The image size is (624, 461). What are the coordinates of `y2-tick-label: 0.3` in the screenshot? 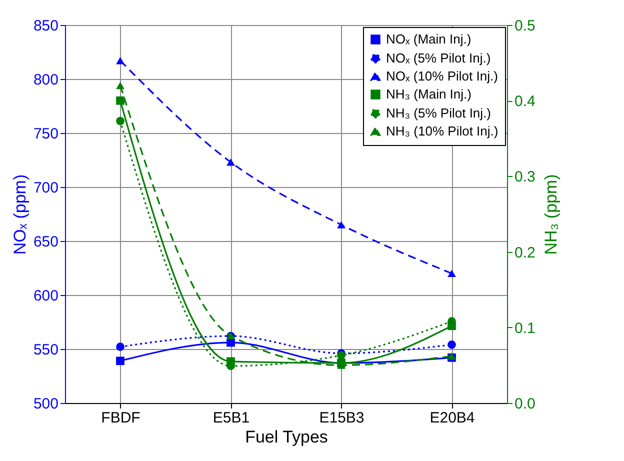 It's located at (525, 177).